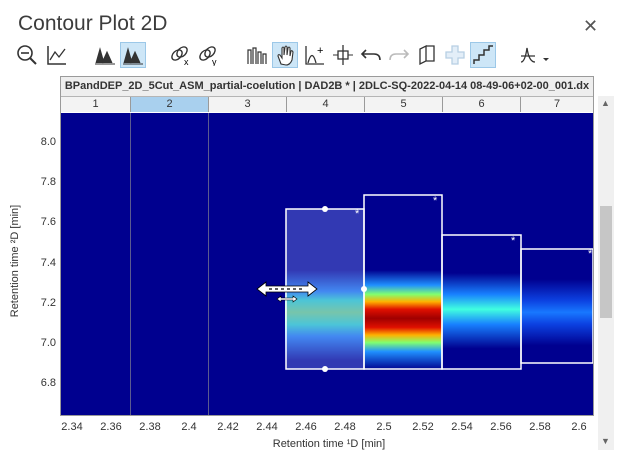 The height and width of the screenshot is (459, 620). Describe the element at coordinates (105, 55) in the screenshot. I see `peaks-icon` at that location.